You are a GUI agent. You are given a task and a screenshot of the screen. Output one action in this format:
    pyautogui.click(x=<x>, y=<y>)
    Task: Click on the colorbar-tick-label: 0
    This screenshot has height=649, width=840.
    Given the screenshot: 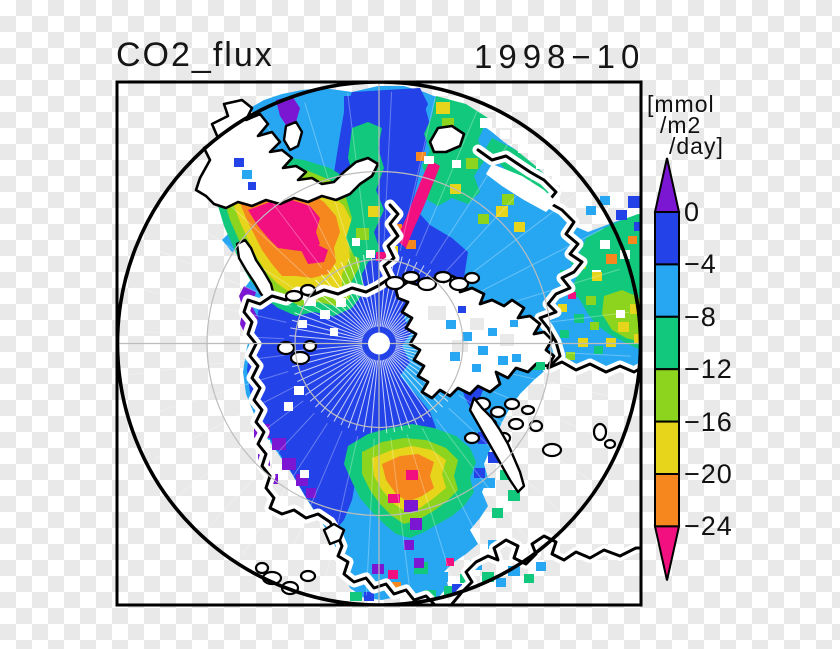 What is the action you would take?
    pyautogui.click(x=692, y=212)
    